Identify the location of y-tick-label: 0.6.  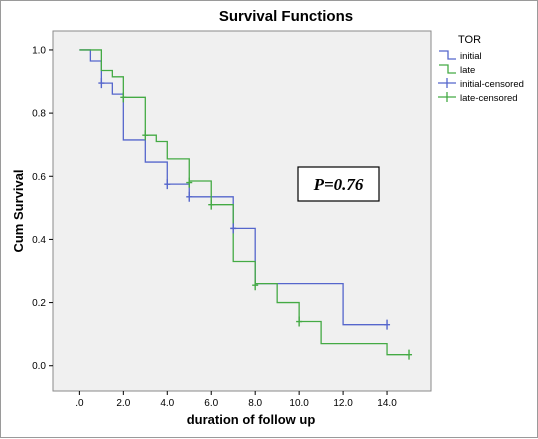
(39, 177).